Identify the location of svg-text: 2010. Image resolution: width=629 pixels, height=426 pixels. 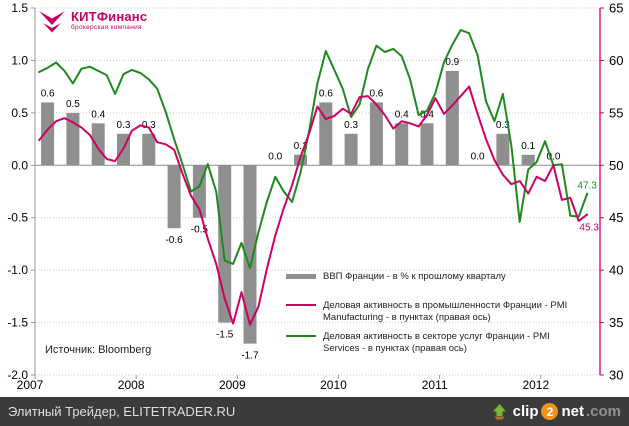
(333, 385).